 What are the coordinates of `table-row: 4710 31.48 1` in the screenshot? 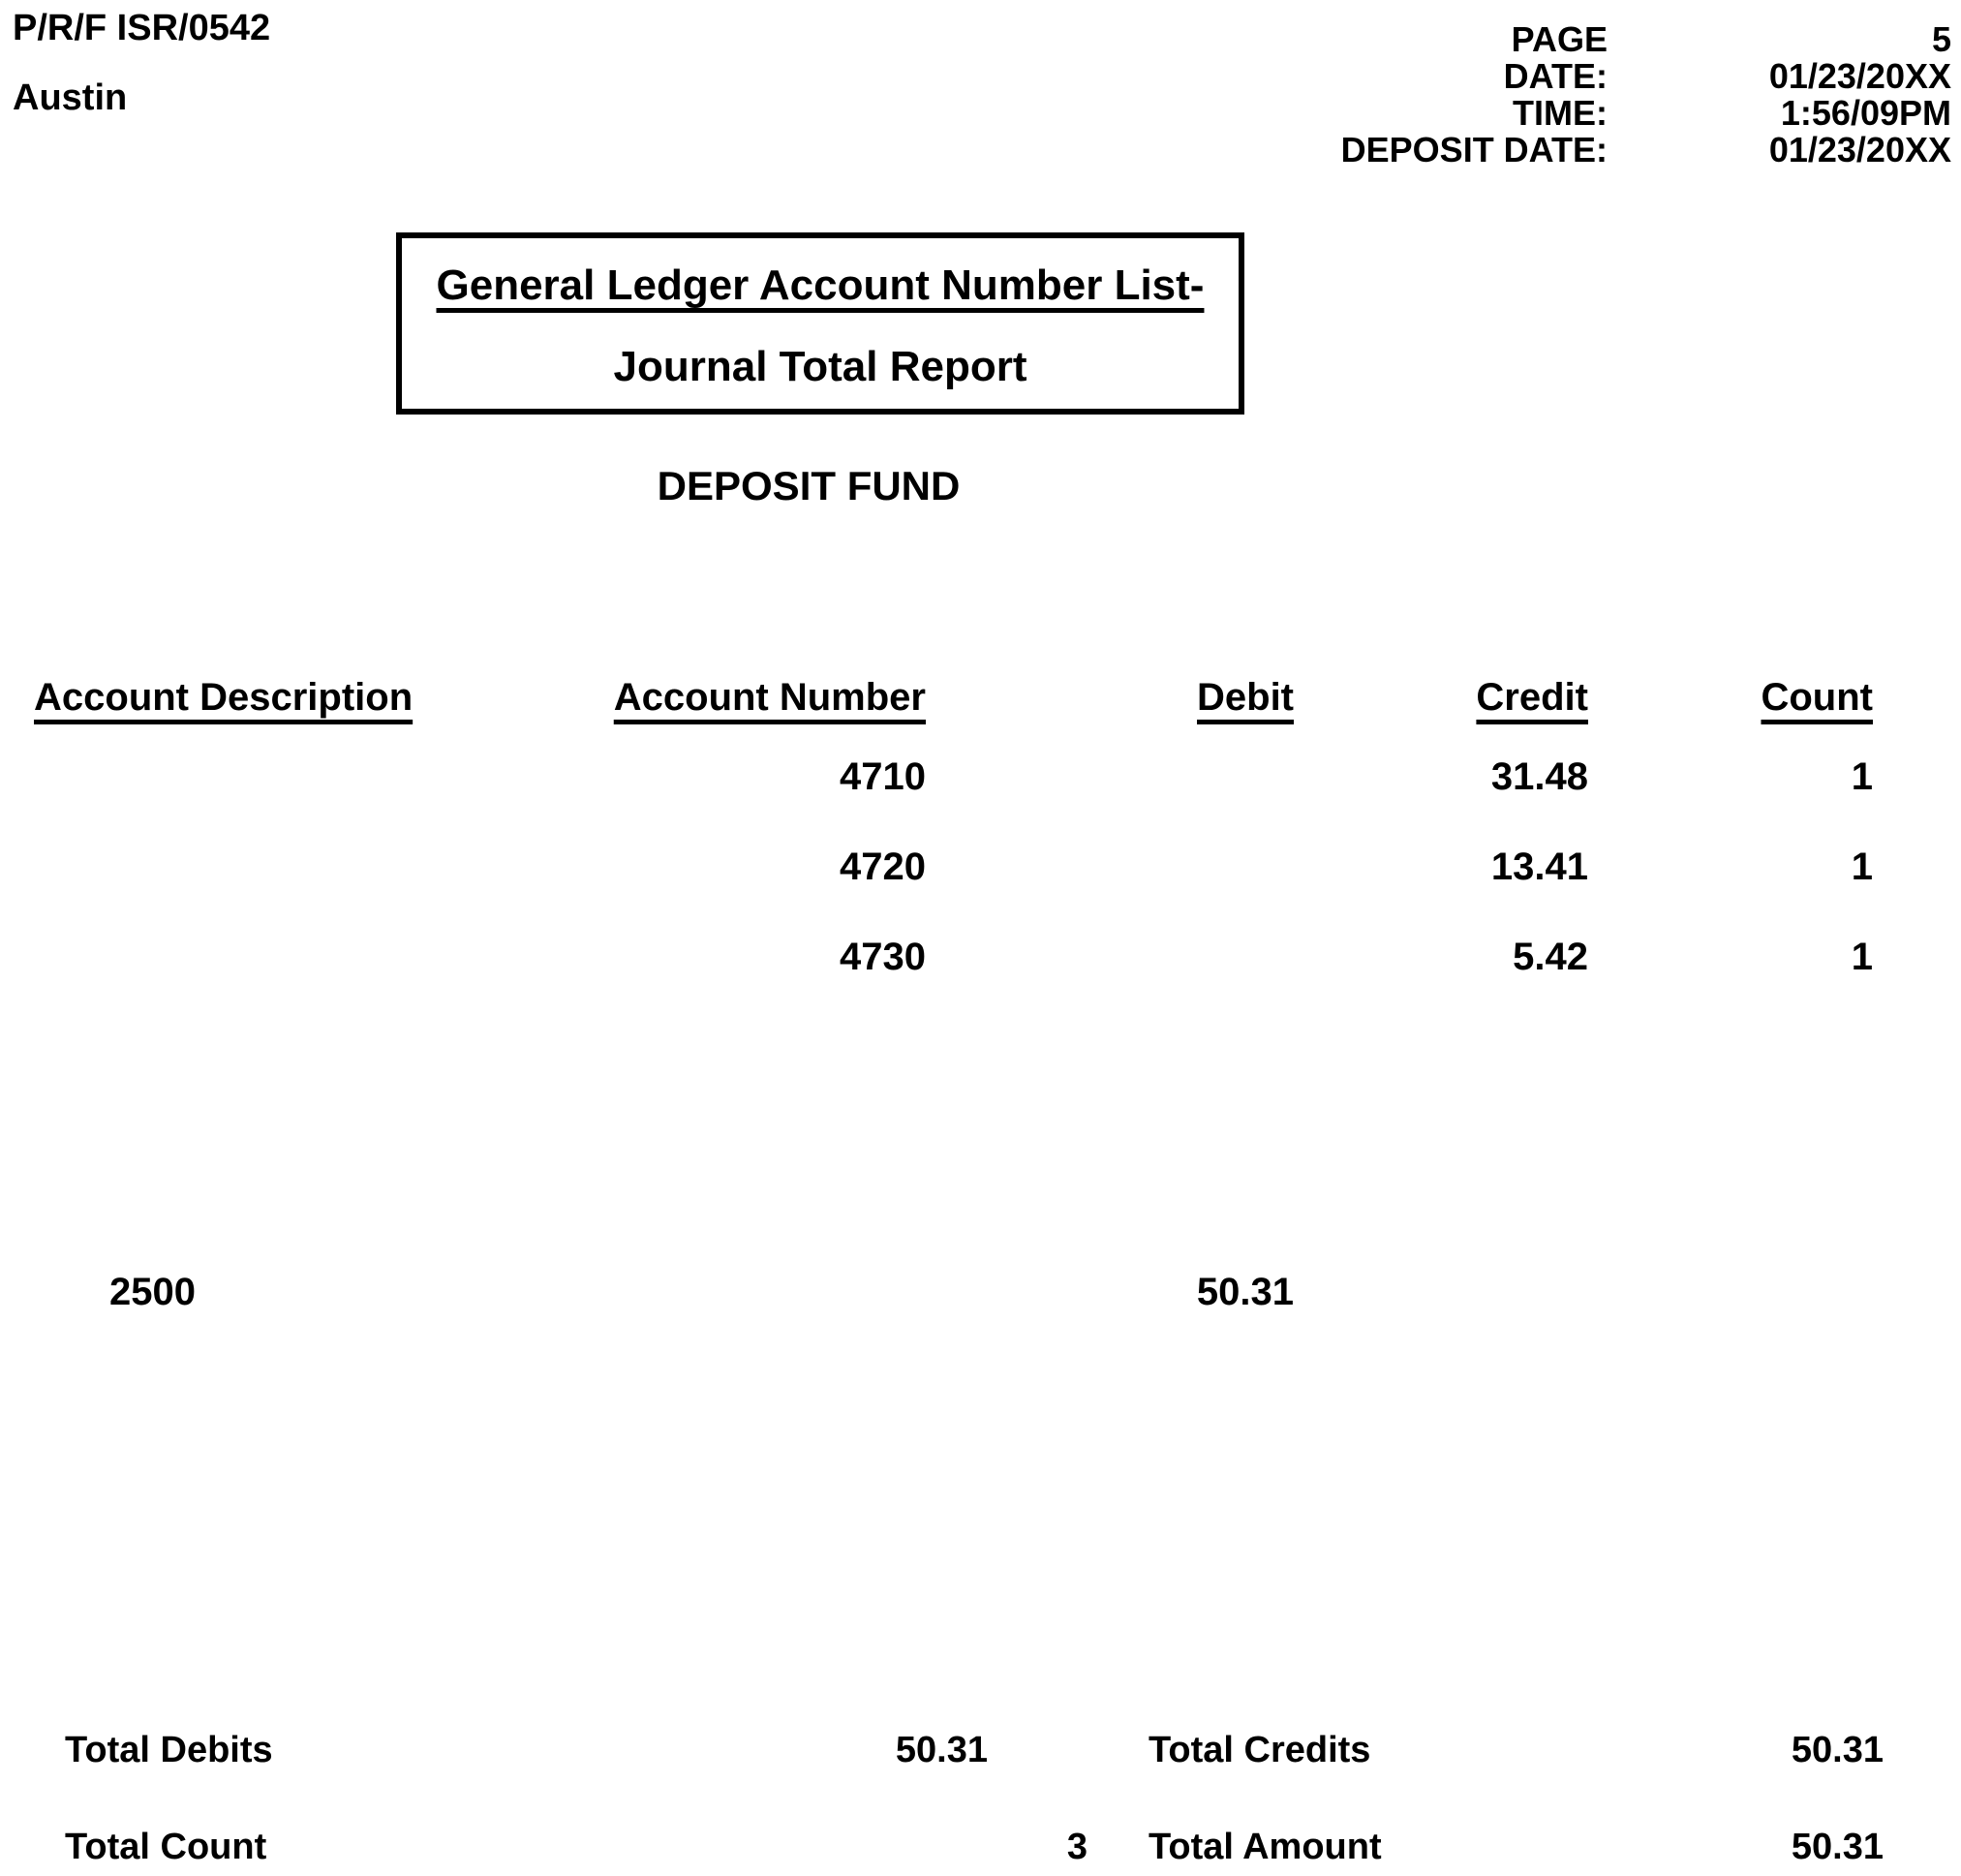 It's located at (953, 777).